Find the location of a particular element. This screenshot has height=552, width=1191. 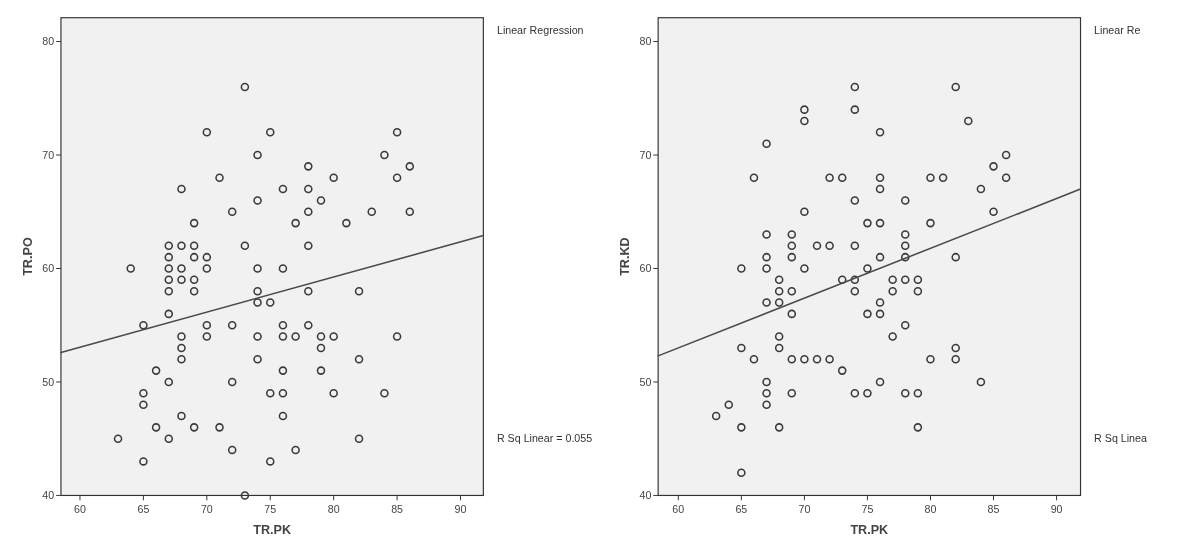

text: R Sq Linea is located at coordinates (1120, 437).